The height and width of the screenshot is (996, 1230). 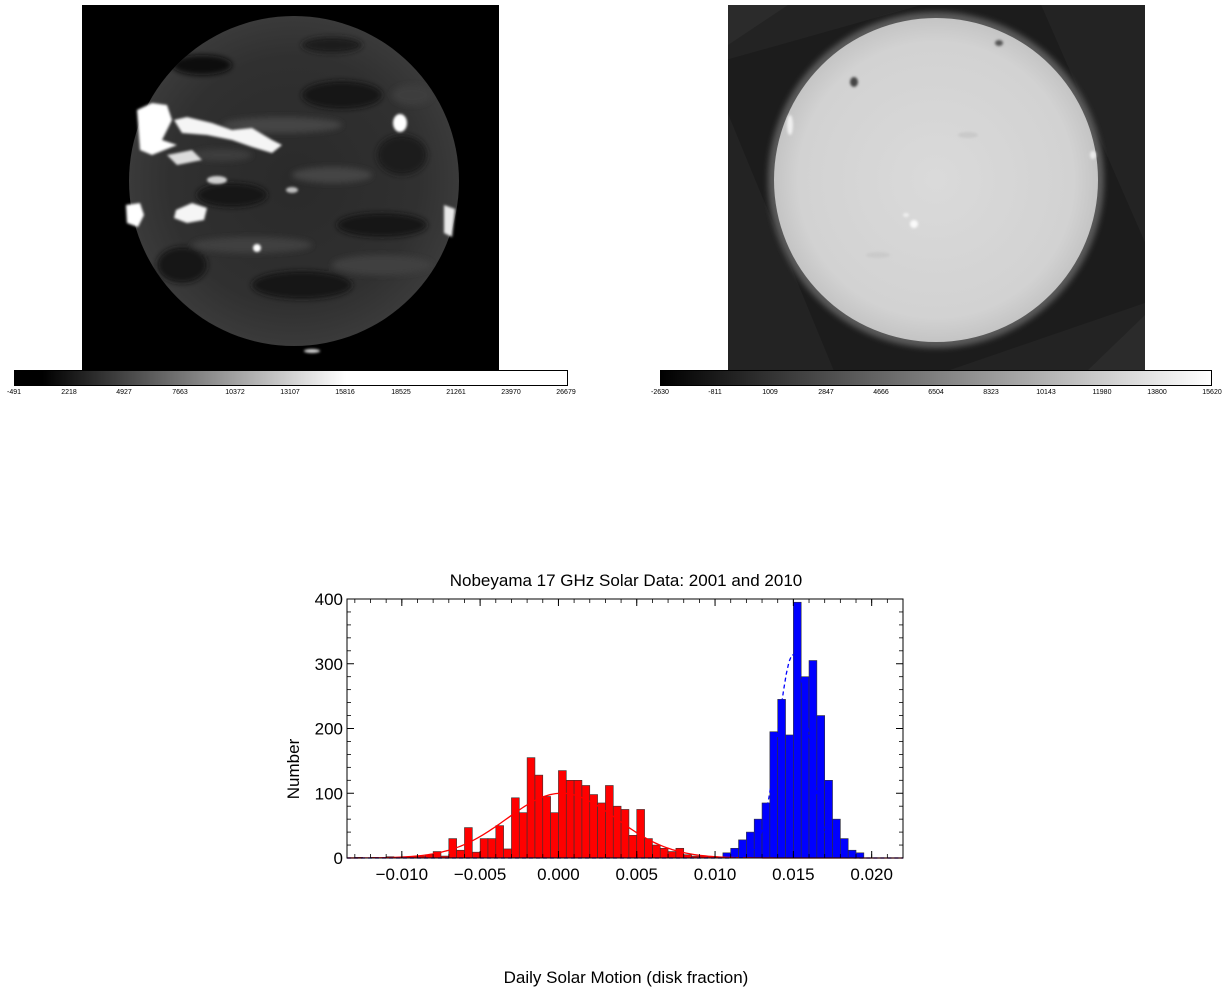 What do you see at coordinates (660, 392) in the screenshot?
I see `right-colorbar-tick: -2630` at bounding box center [660, 392].